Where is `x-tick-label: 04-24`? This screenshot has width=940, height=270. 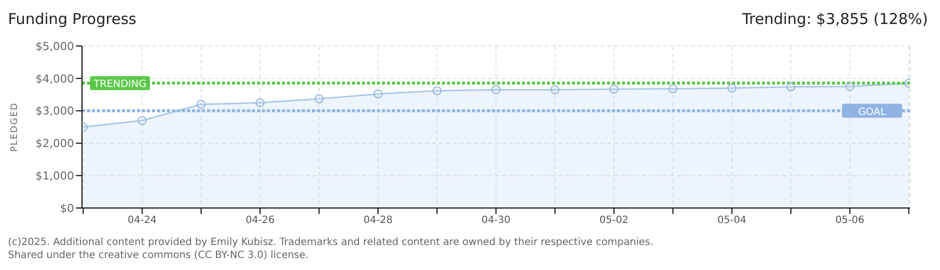 x-tick-label: 04-24 is located at coordinates (142, 220).